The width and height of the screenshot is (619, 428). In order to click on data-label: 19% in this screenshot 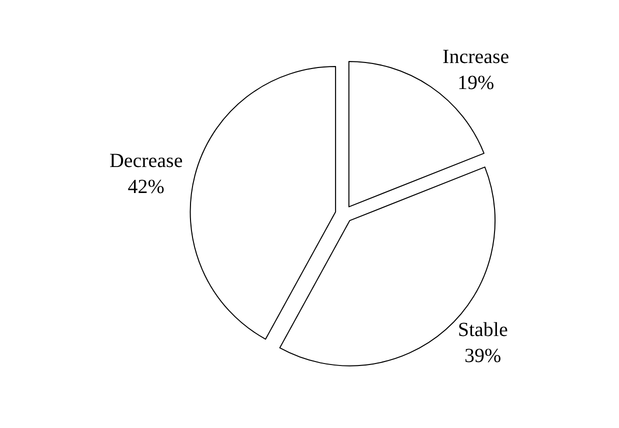, I will do `click(476, 83)`.